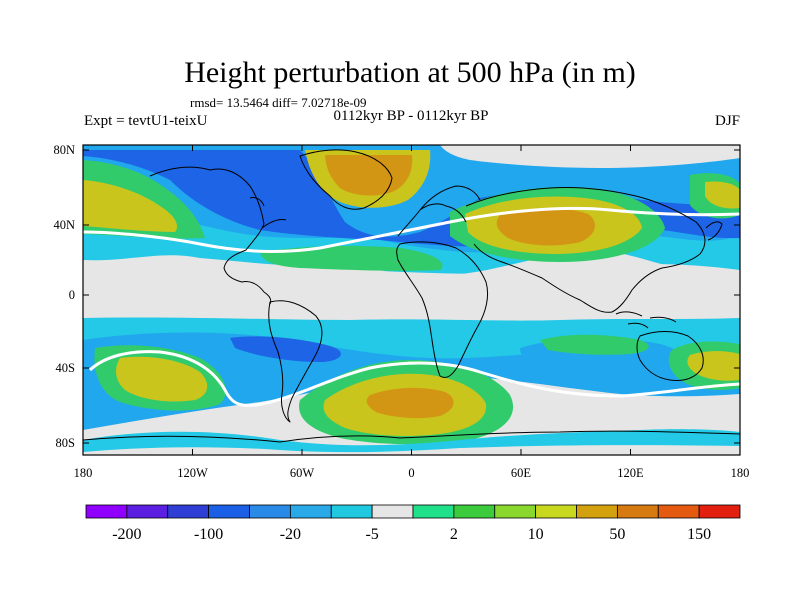 The image size is (800, 600). Describe the element at coordinates (454, 534) in the screenshot. I see `colorbar-label: 2` at that location.